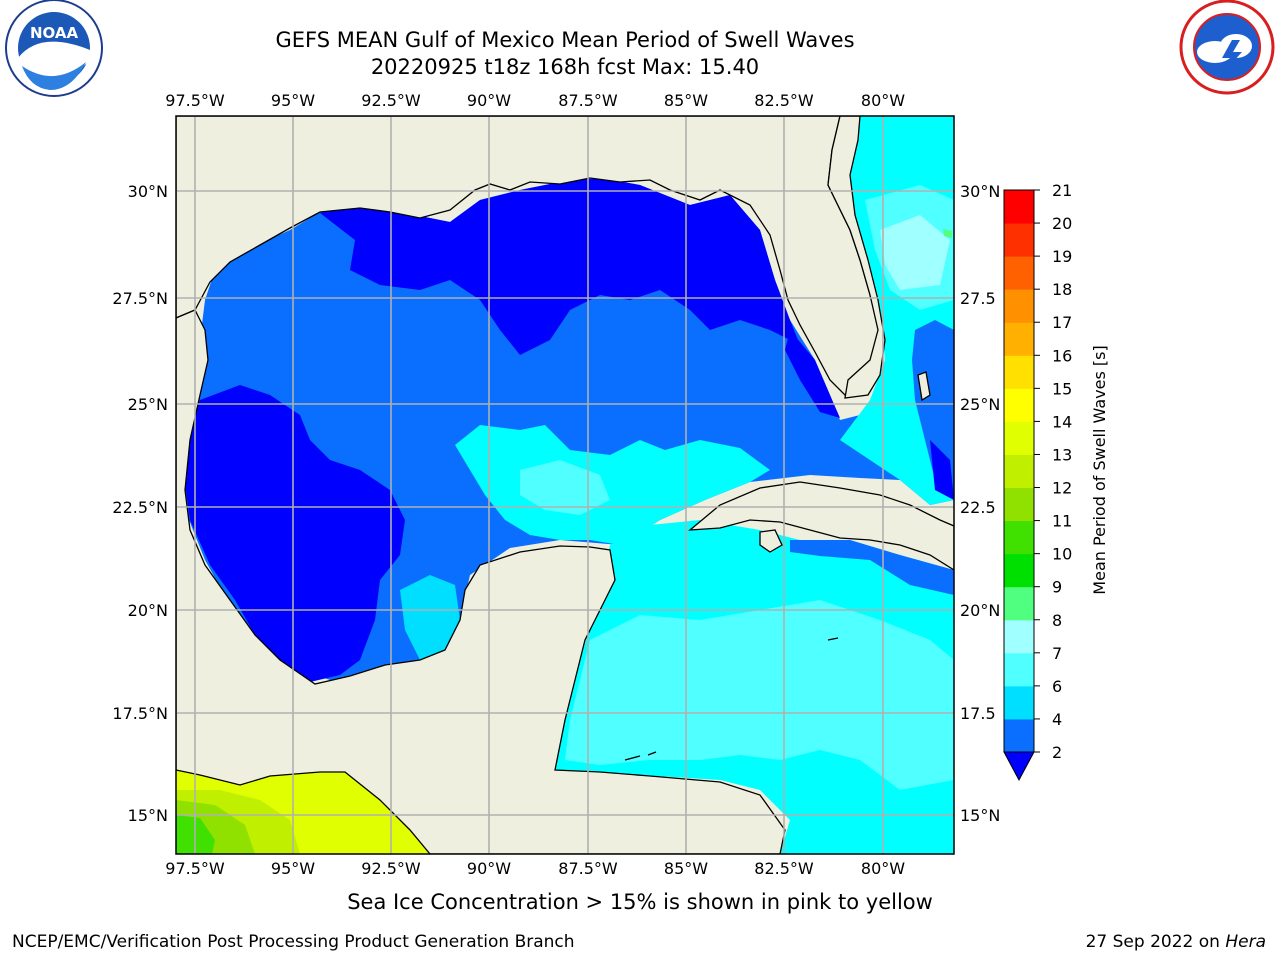  What do you see at coordinates (140, 298) in the screenshot?
I see `lat-label: 27.5°N` at bounding box center [140, 298].